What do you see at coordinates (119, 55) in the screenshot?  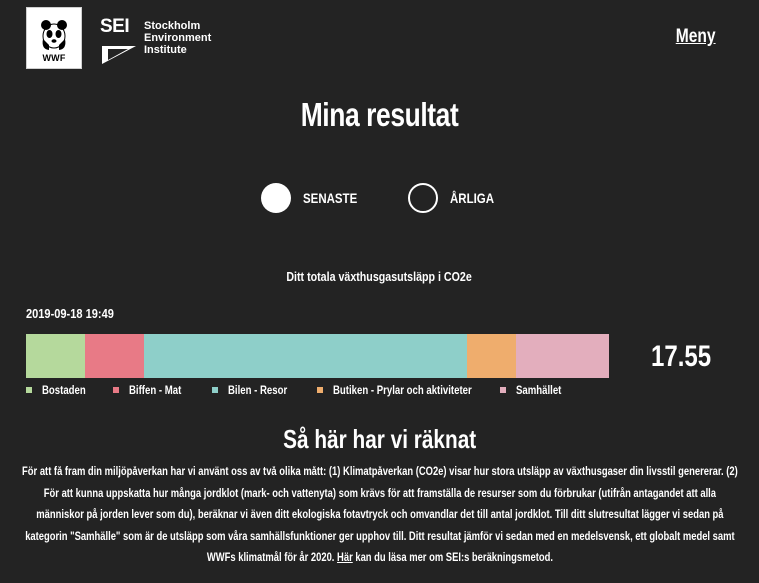 I see `sei-triangle-icon` at bounding box center [119, 55].